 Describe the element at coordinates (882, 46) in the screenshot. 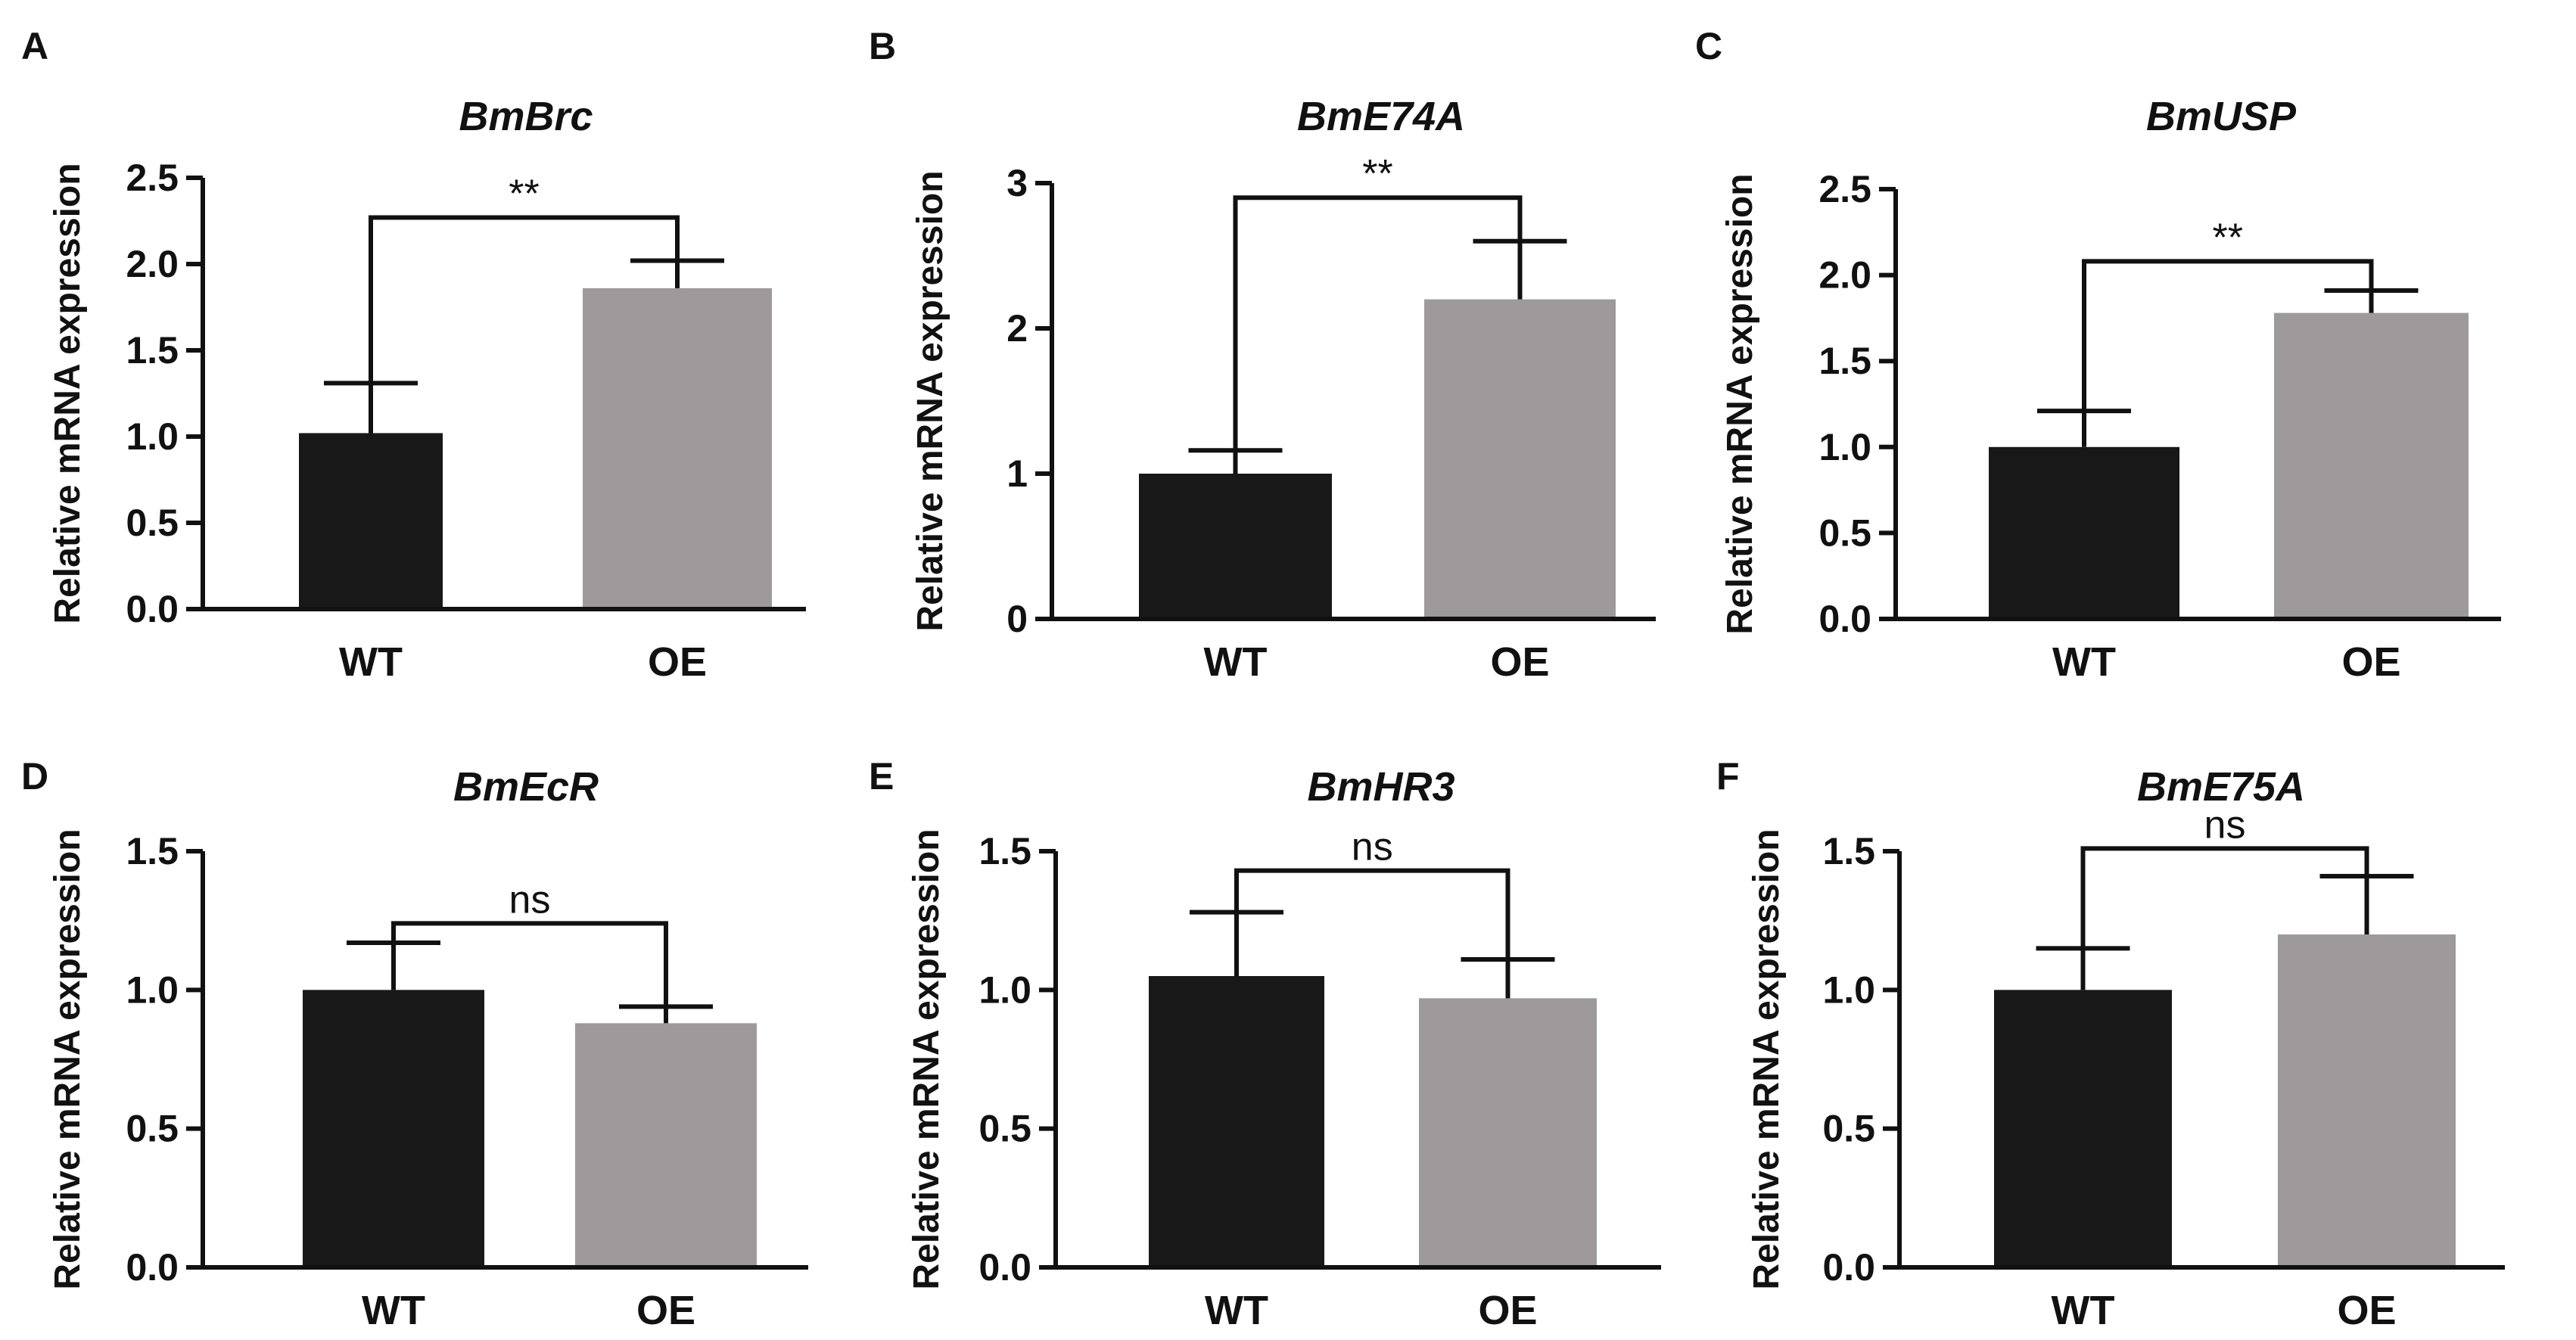

I see `panel-letter: B` at that location.